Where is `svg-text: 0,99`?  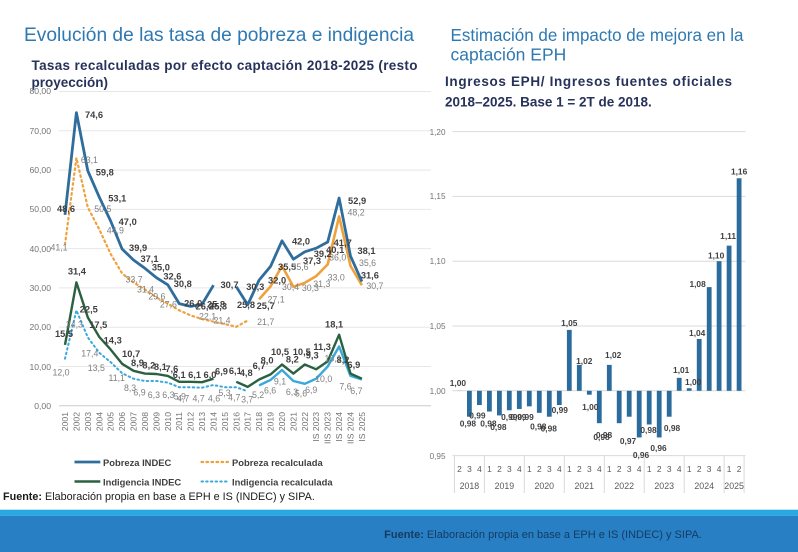
svg-text: 0,99 is located at coordinates (518, 417).